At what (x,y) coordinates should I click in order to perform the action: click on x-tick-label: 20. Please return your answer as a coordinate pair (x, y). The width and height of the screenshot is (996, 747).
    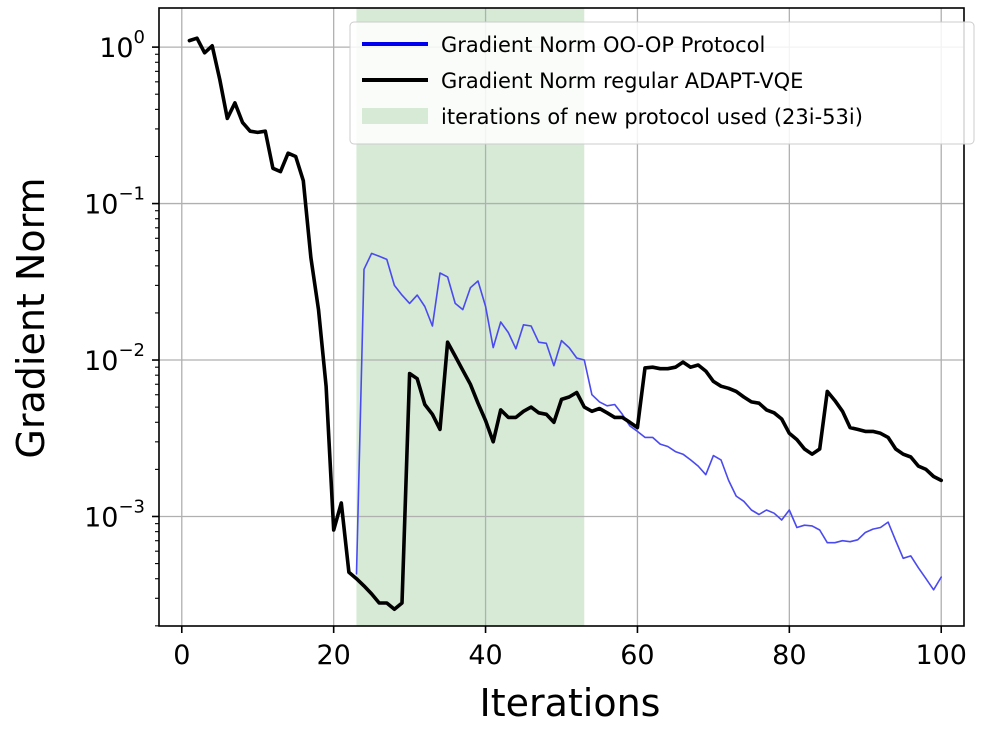
    Looking at the image, I should click on (333, 655).